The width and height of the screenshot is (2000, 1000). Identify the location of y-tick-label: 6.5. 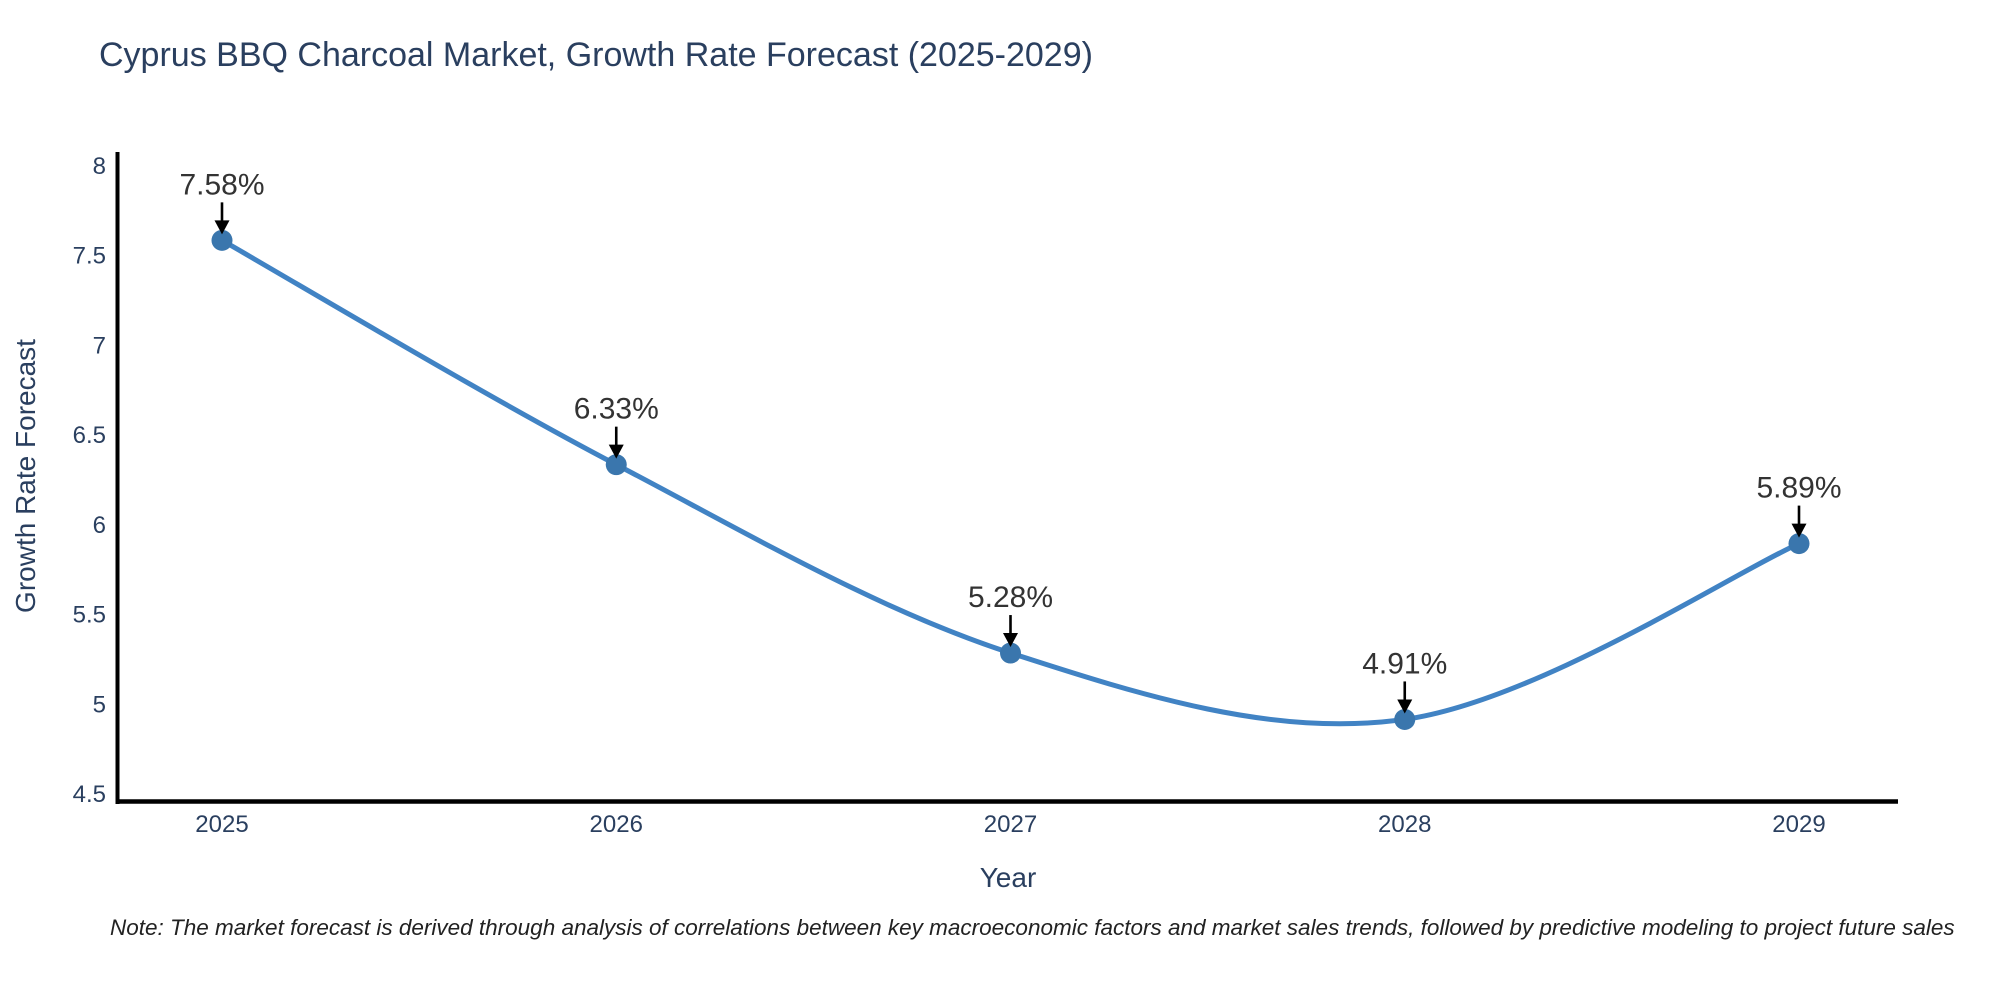
(89, 435).